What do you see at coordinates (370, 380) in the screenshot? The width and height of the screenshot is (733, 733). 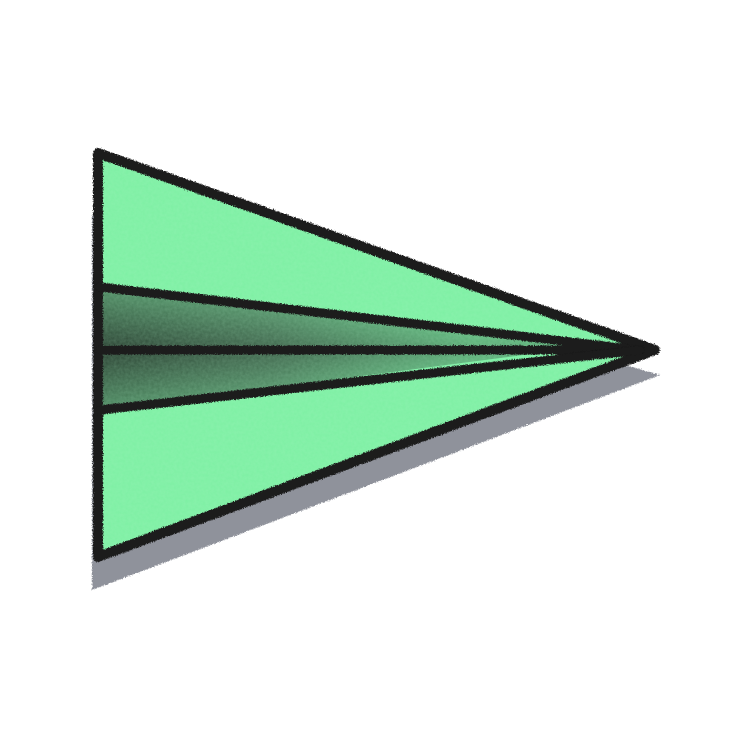 I see `fold-line-lower` at bounding box center [370, 380].